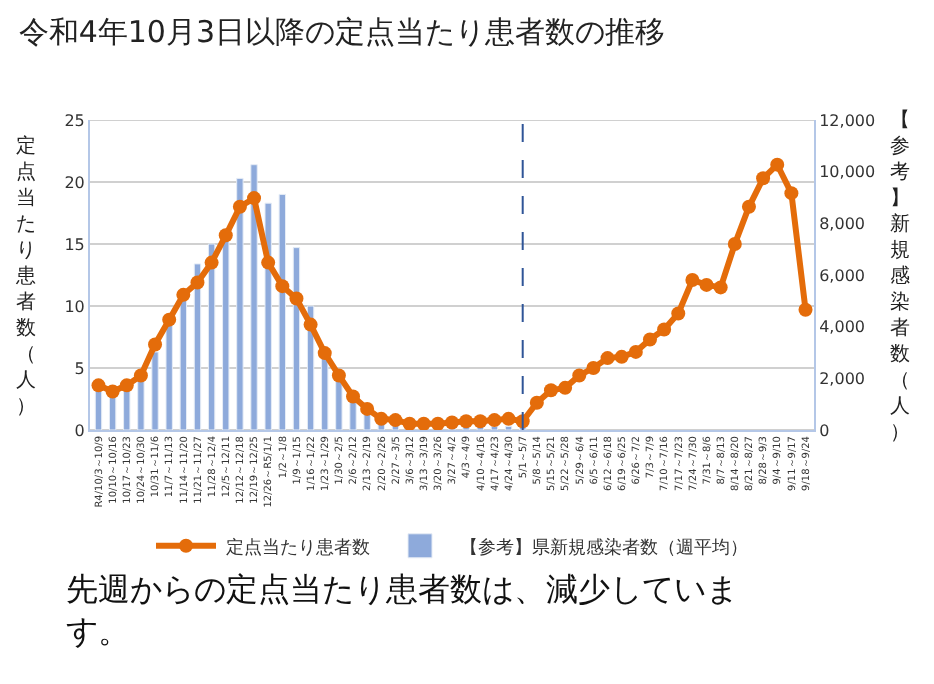 The height and width of the screenshot is (684, 934). What do you see at coordinates (74, 244) in the screenshot?
I see `y-tick-label: 15` at bounding box center [74, 244].